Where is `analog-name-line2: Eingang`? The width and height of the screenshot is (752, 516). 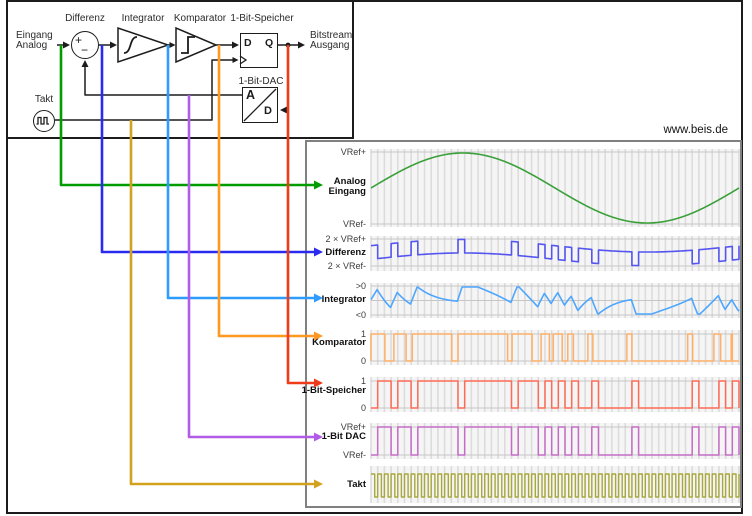 analog-name-line2: Eingang is located at coordinates (347, 191).